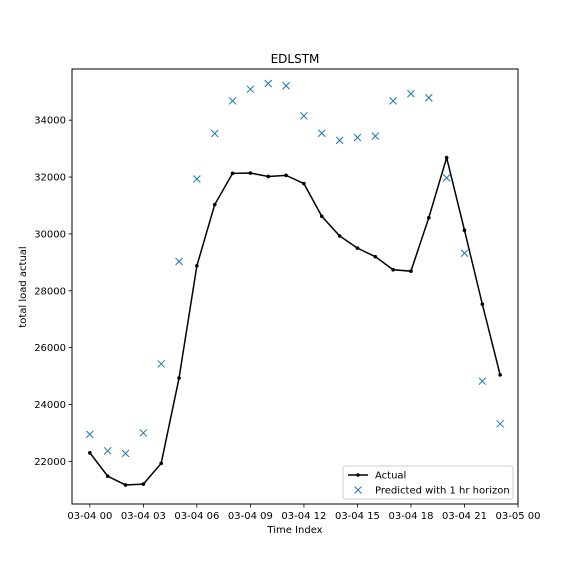 This screenshot has width=576, height=576. I want to click on x-tick-label-1: 03-04 03, so click(143, 516).